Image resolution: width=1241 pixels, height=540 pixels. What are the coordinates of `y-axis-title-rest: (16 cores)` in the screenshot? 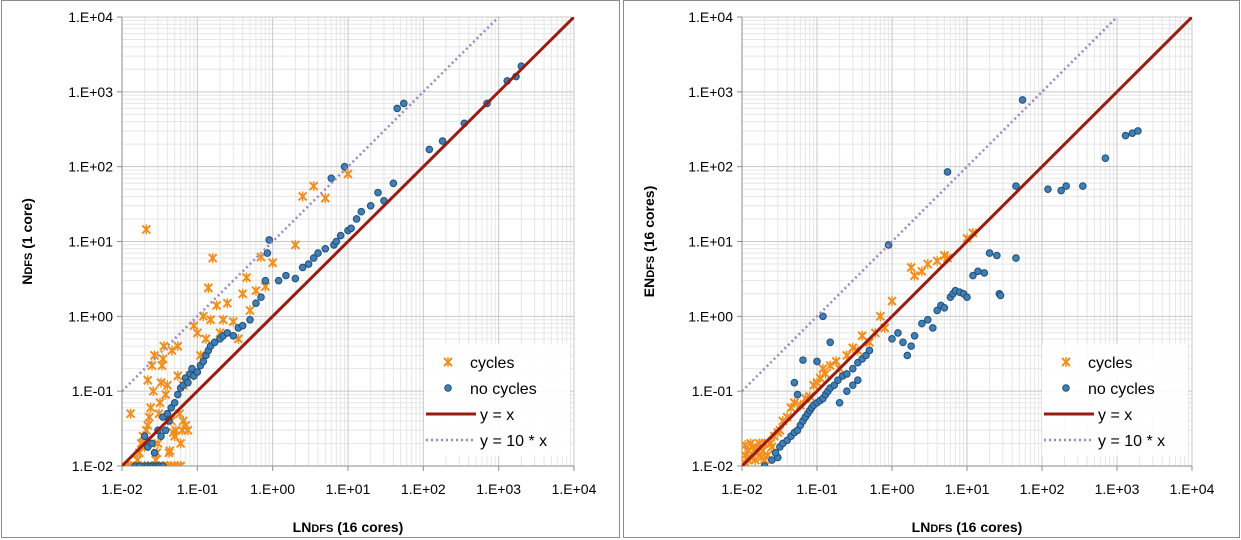 It's located at (649, 221).